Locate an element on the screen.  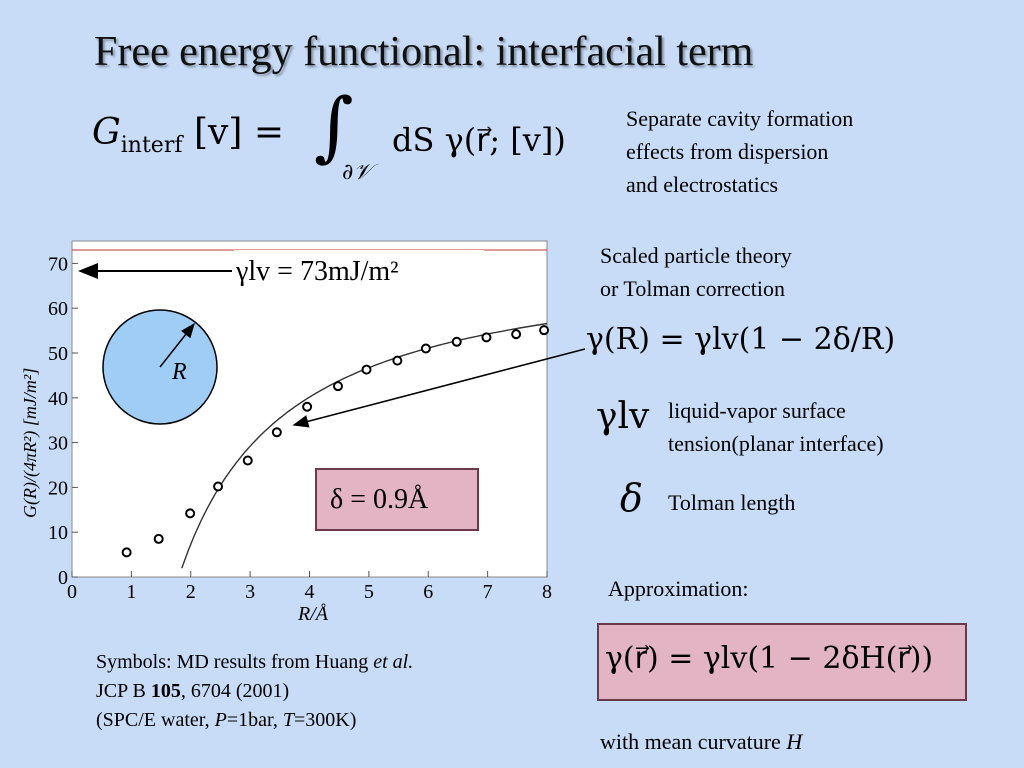
citation-volume: 105 is located at coordinates (165, 691).